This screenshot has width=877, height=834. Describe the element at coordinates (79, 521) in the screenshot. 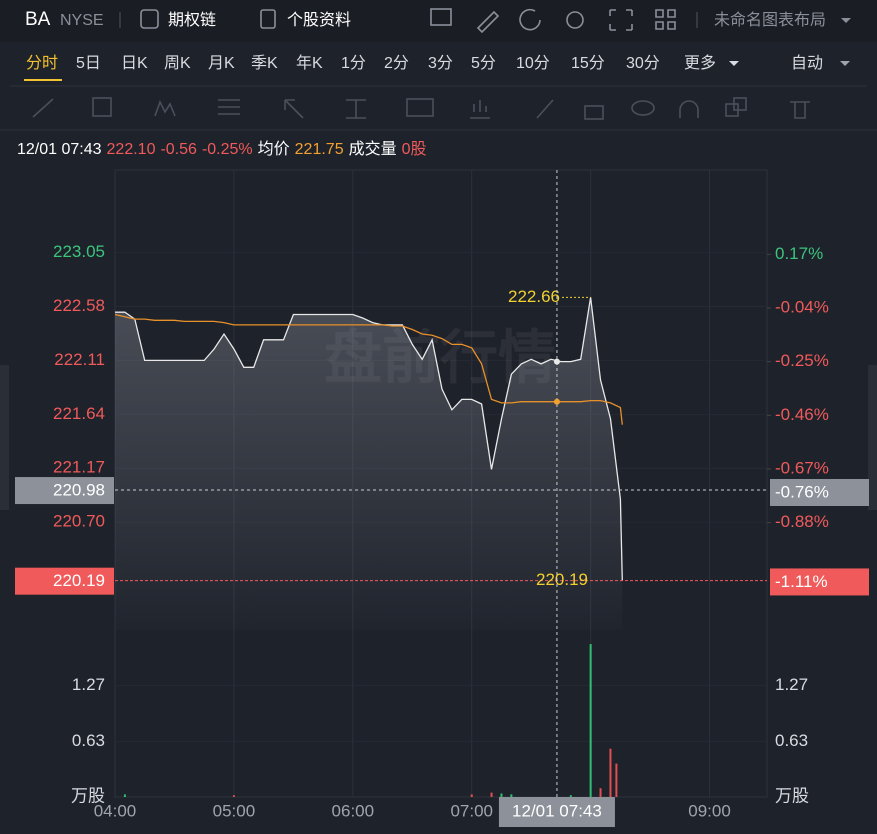

I see `y-tick-label: 220.70` at that location.